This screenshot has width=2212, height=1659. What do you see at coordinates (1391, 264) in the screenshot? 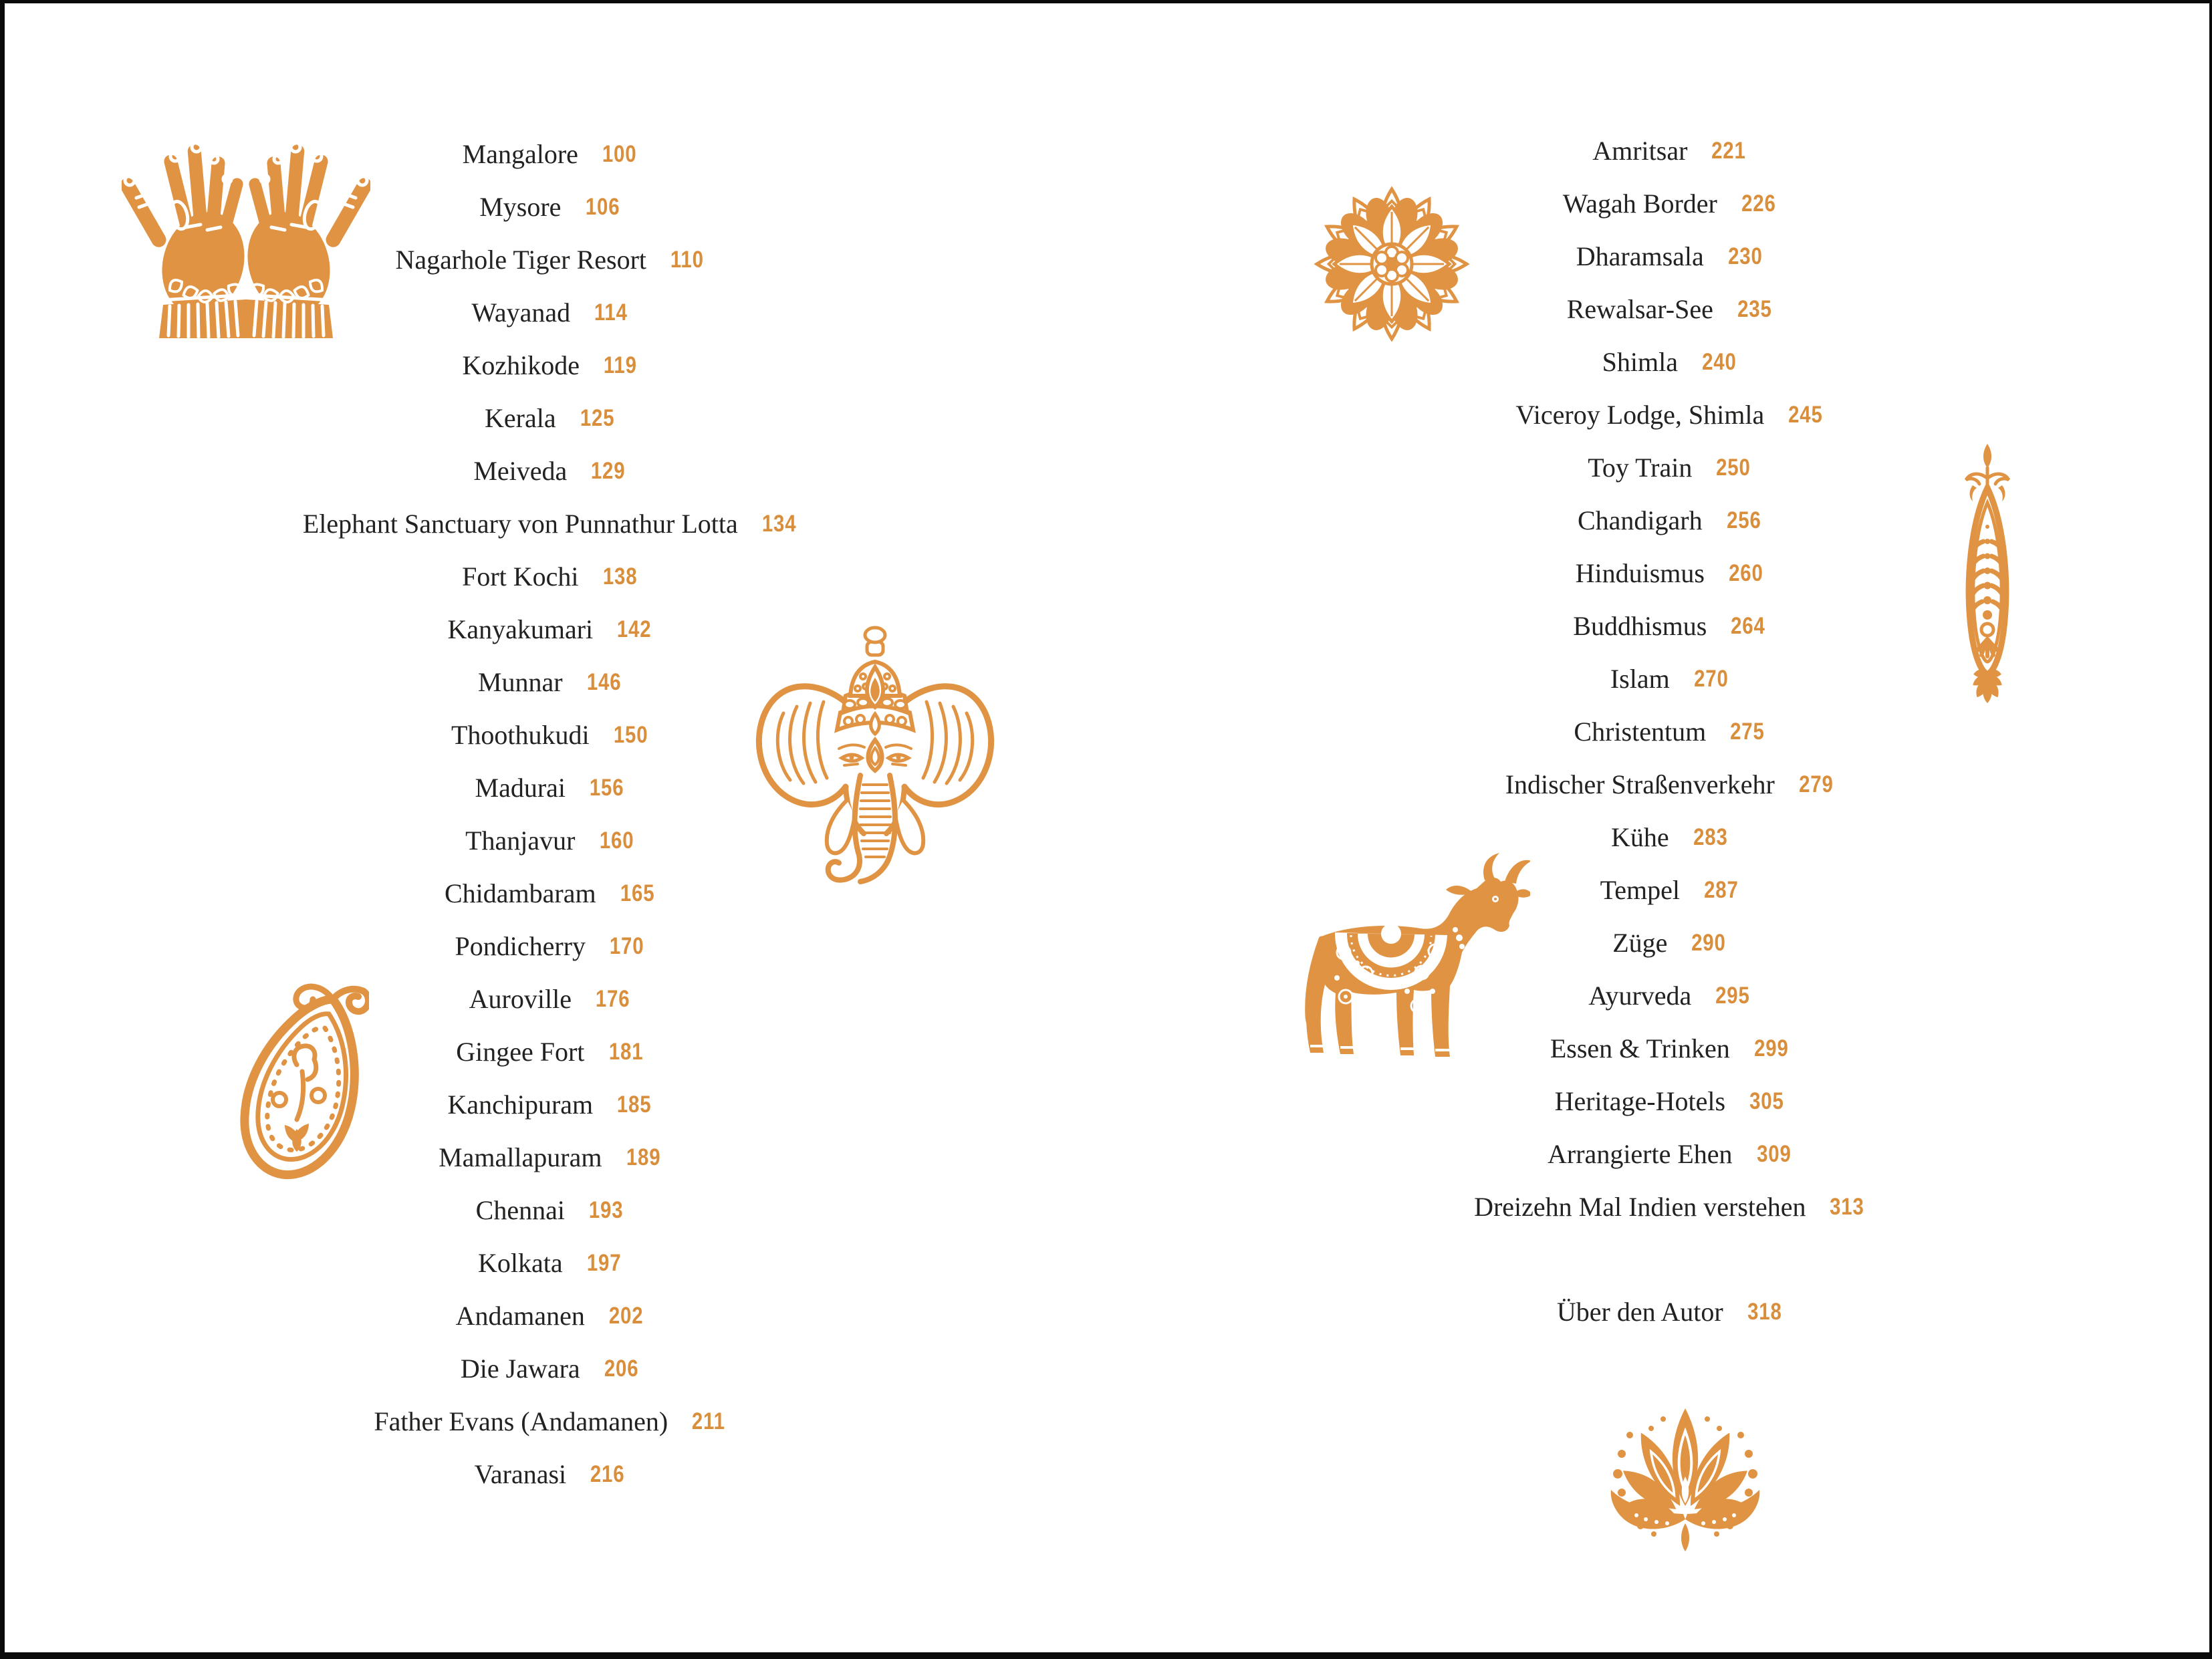
I see `mandala-icon` at bounding box center [1391, 264].